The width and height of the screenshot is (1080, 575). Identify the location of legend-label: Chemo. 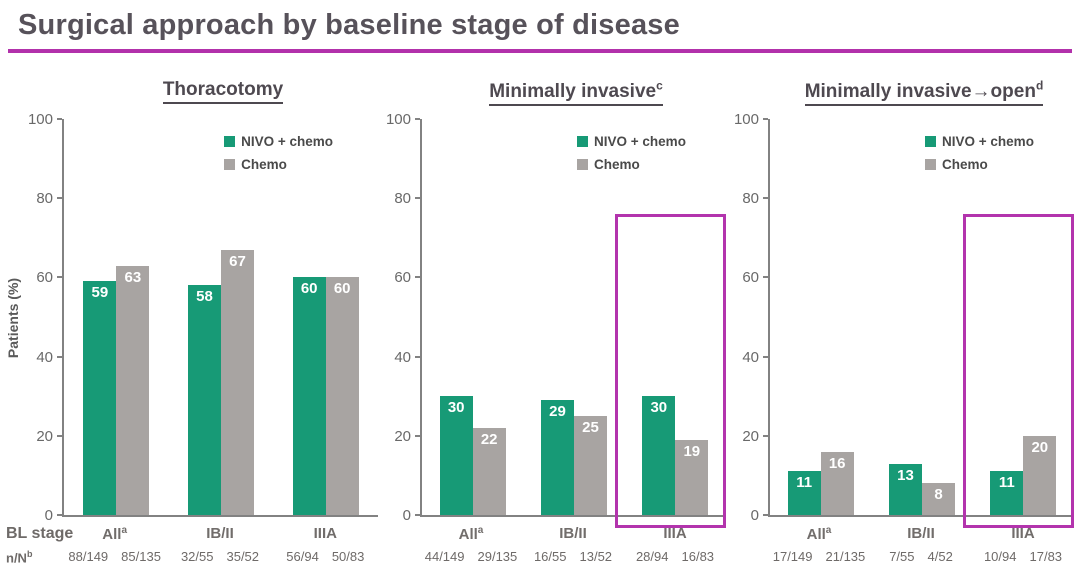
(617, 164).